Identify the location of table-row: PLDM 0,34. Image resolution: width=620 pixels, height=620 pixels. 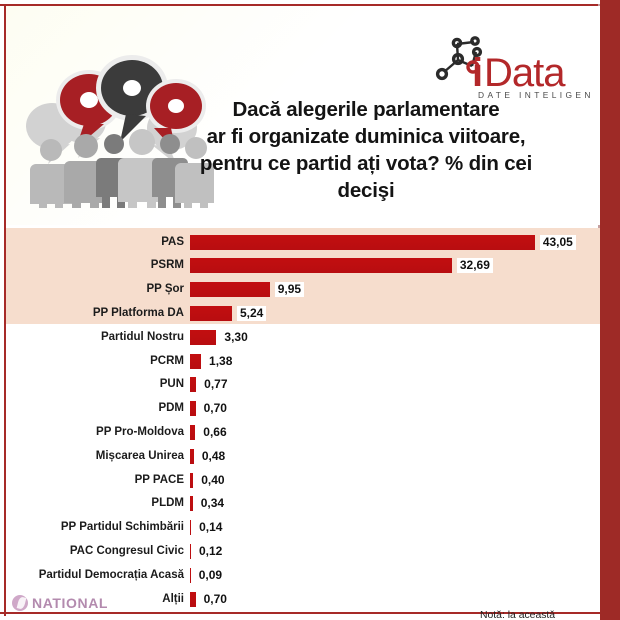
(303, 504).